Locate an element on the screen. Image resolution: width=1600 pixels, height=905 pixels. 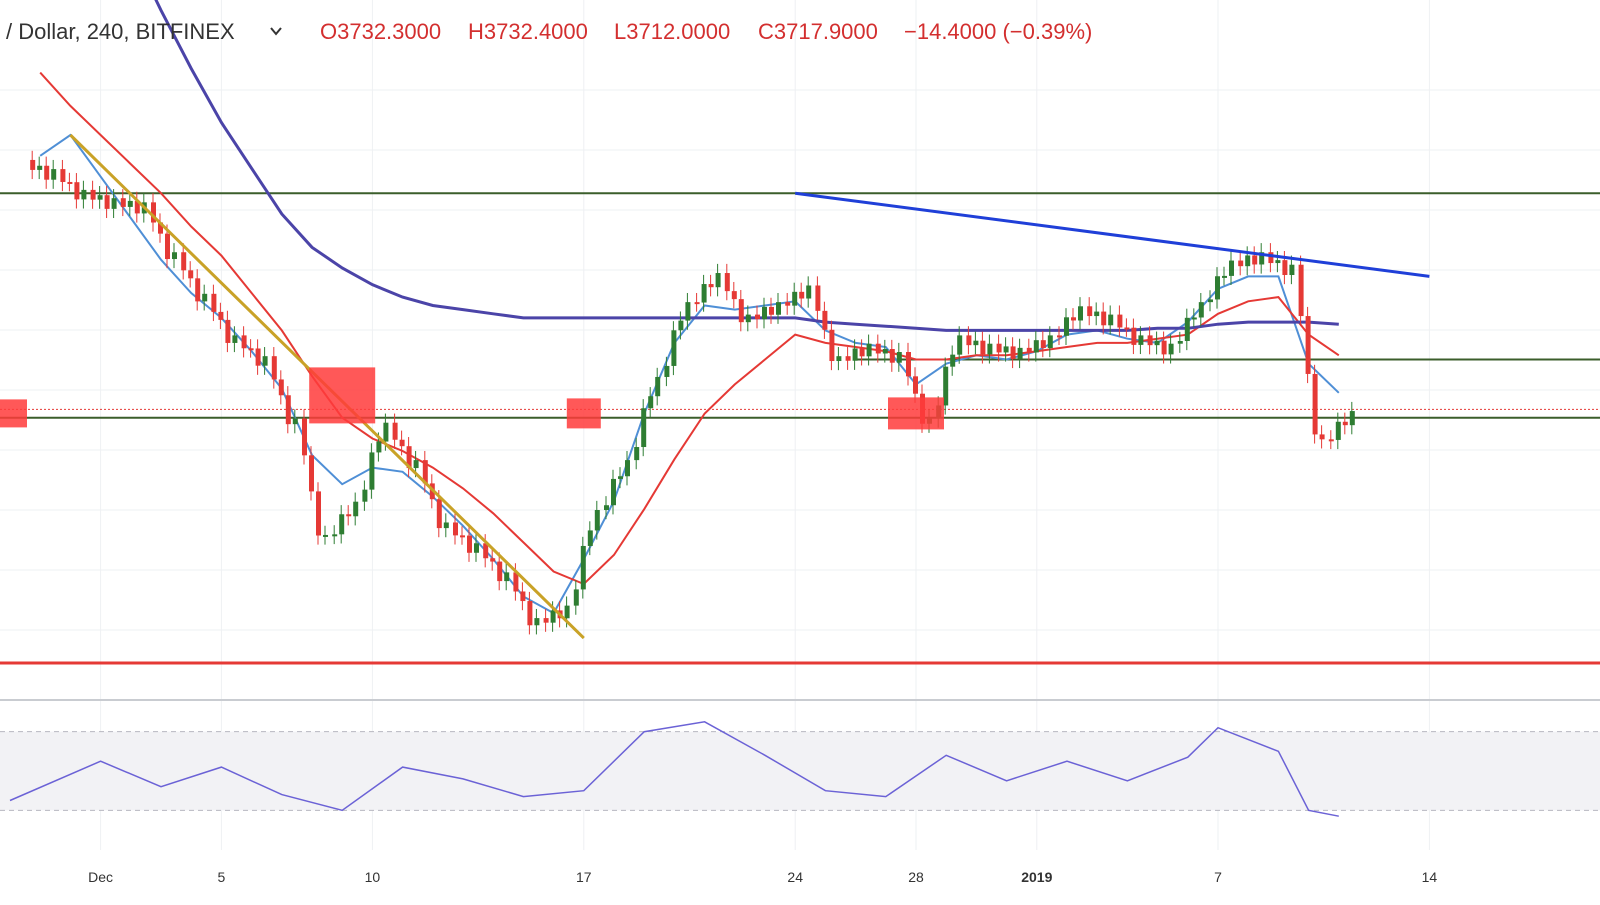
ohlc-open: O3732.3000 is located at coordinates (380, 31).